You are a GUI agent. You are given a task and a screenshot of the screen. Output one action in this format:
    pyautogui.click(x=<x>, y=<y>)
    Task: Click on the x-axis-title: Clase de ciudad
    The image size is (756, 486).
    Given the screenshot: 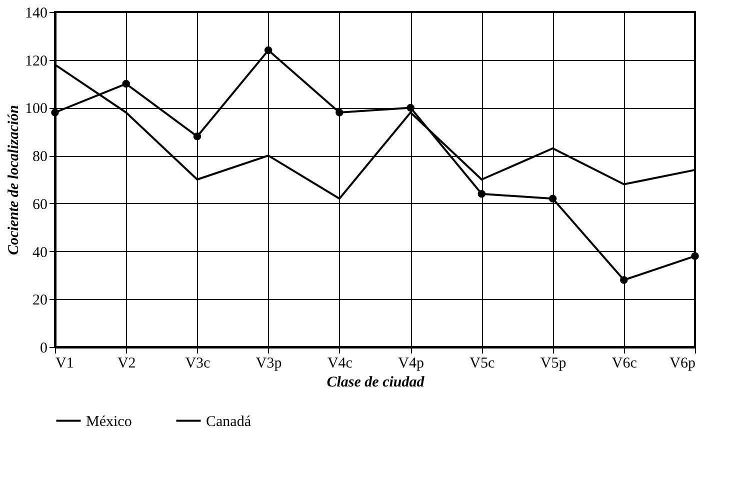 What is the action you would take?
    pyautogui.click(x=375, y=382)
    